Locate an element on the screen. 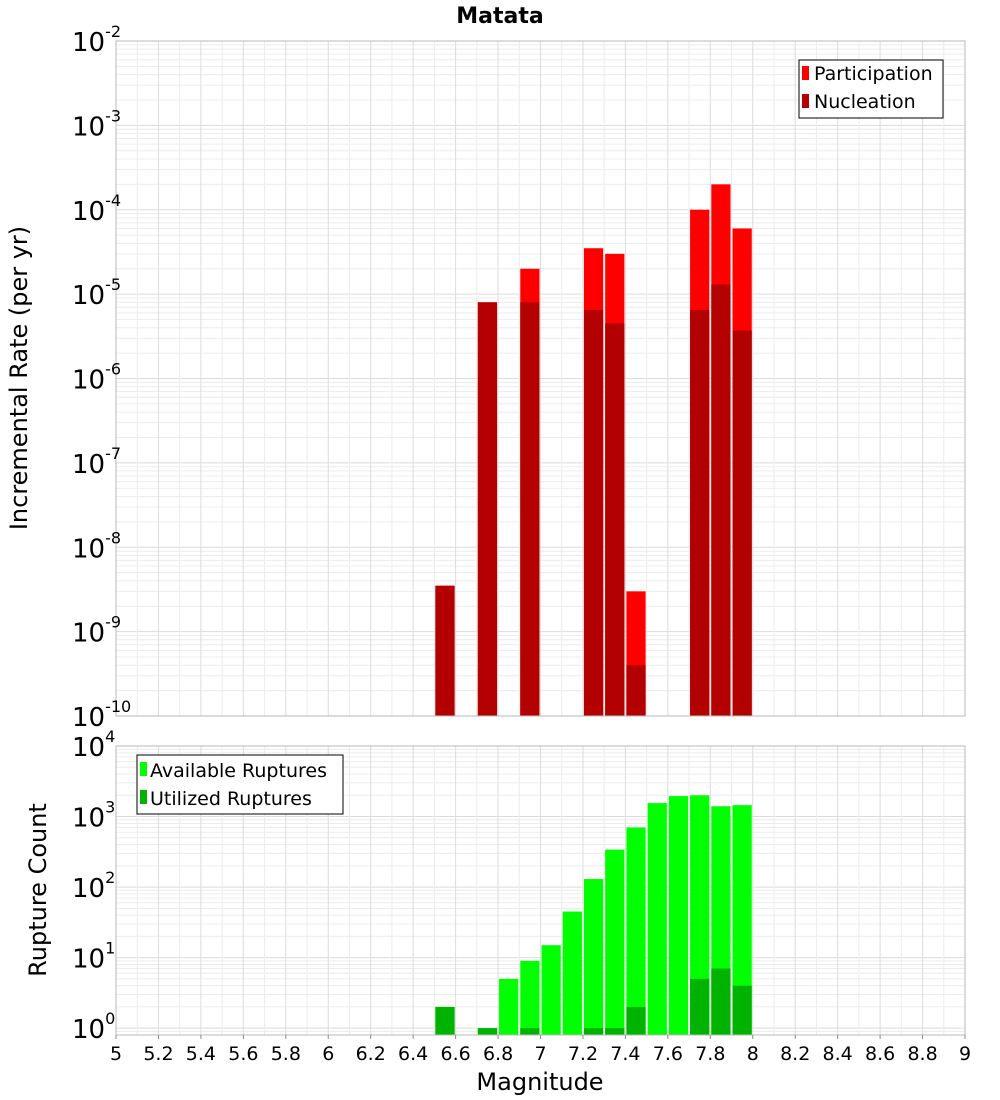 Image resolution: width=1000 pixels, height=1100 pixels. x-tick-label: 5.2 is located at coordinates (158, 1054).